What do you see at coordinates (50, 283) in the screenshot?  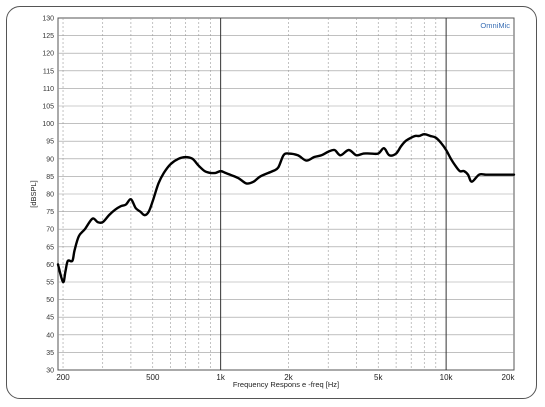 I see `y-tick-label: 55` at bounding box center [50, 283].